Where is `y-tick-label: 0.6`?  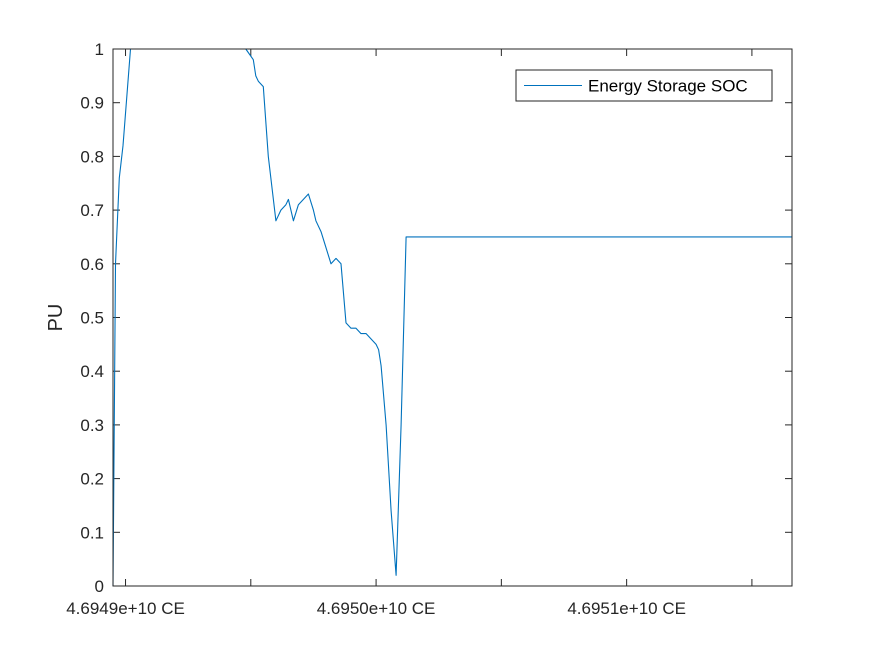 y-tick-label: 0.6 is located at coordinates (92, 264).